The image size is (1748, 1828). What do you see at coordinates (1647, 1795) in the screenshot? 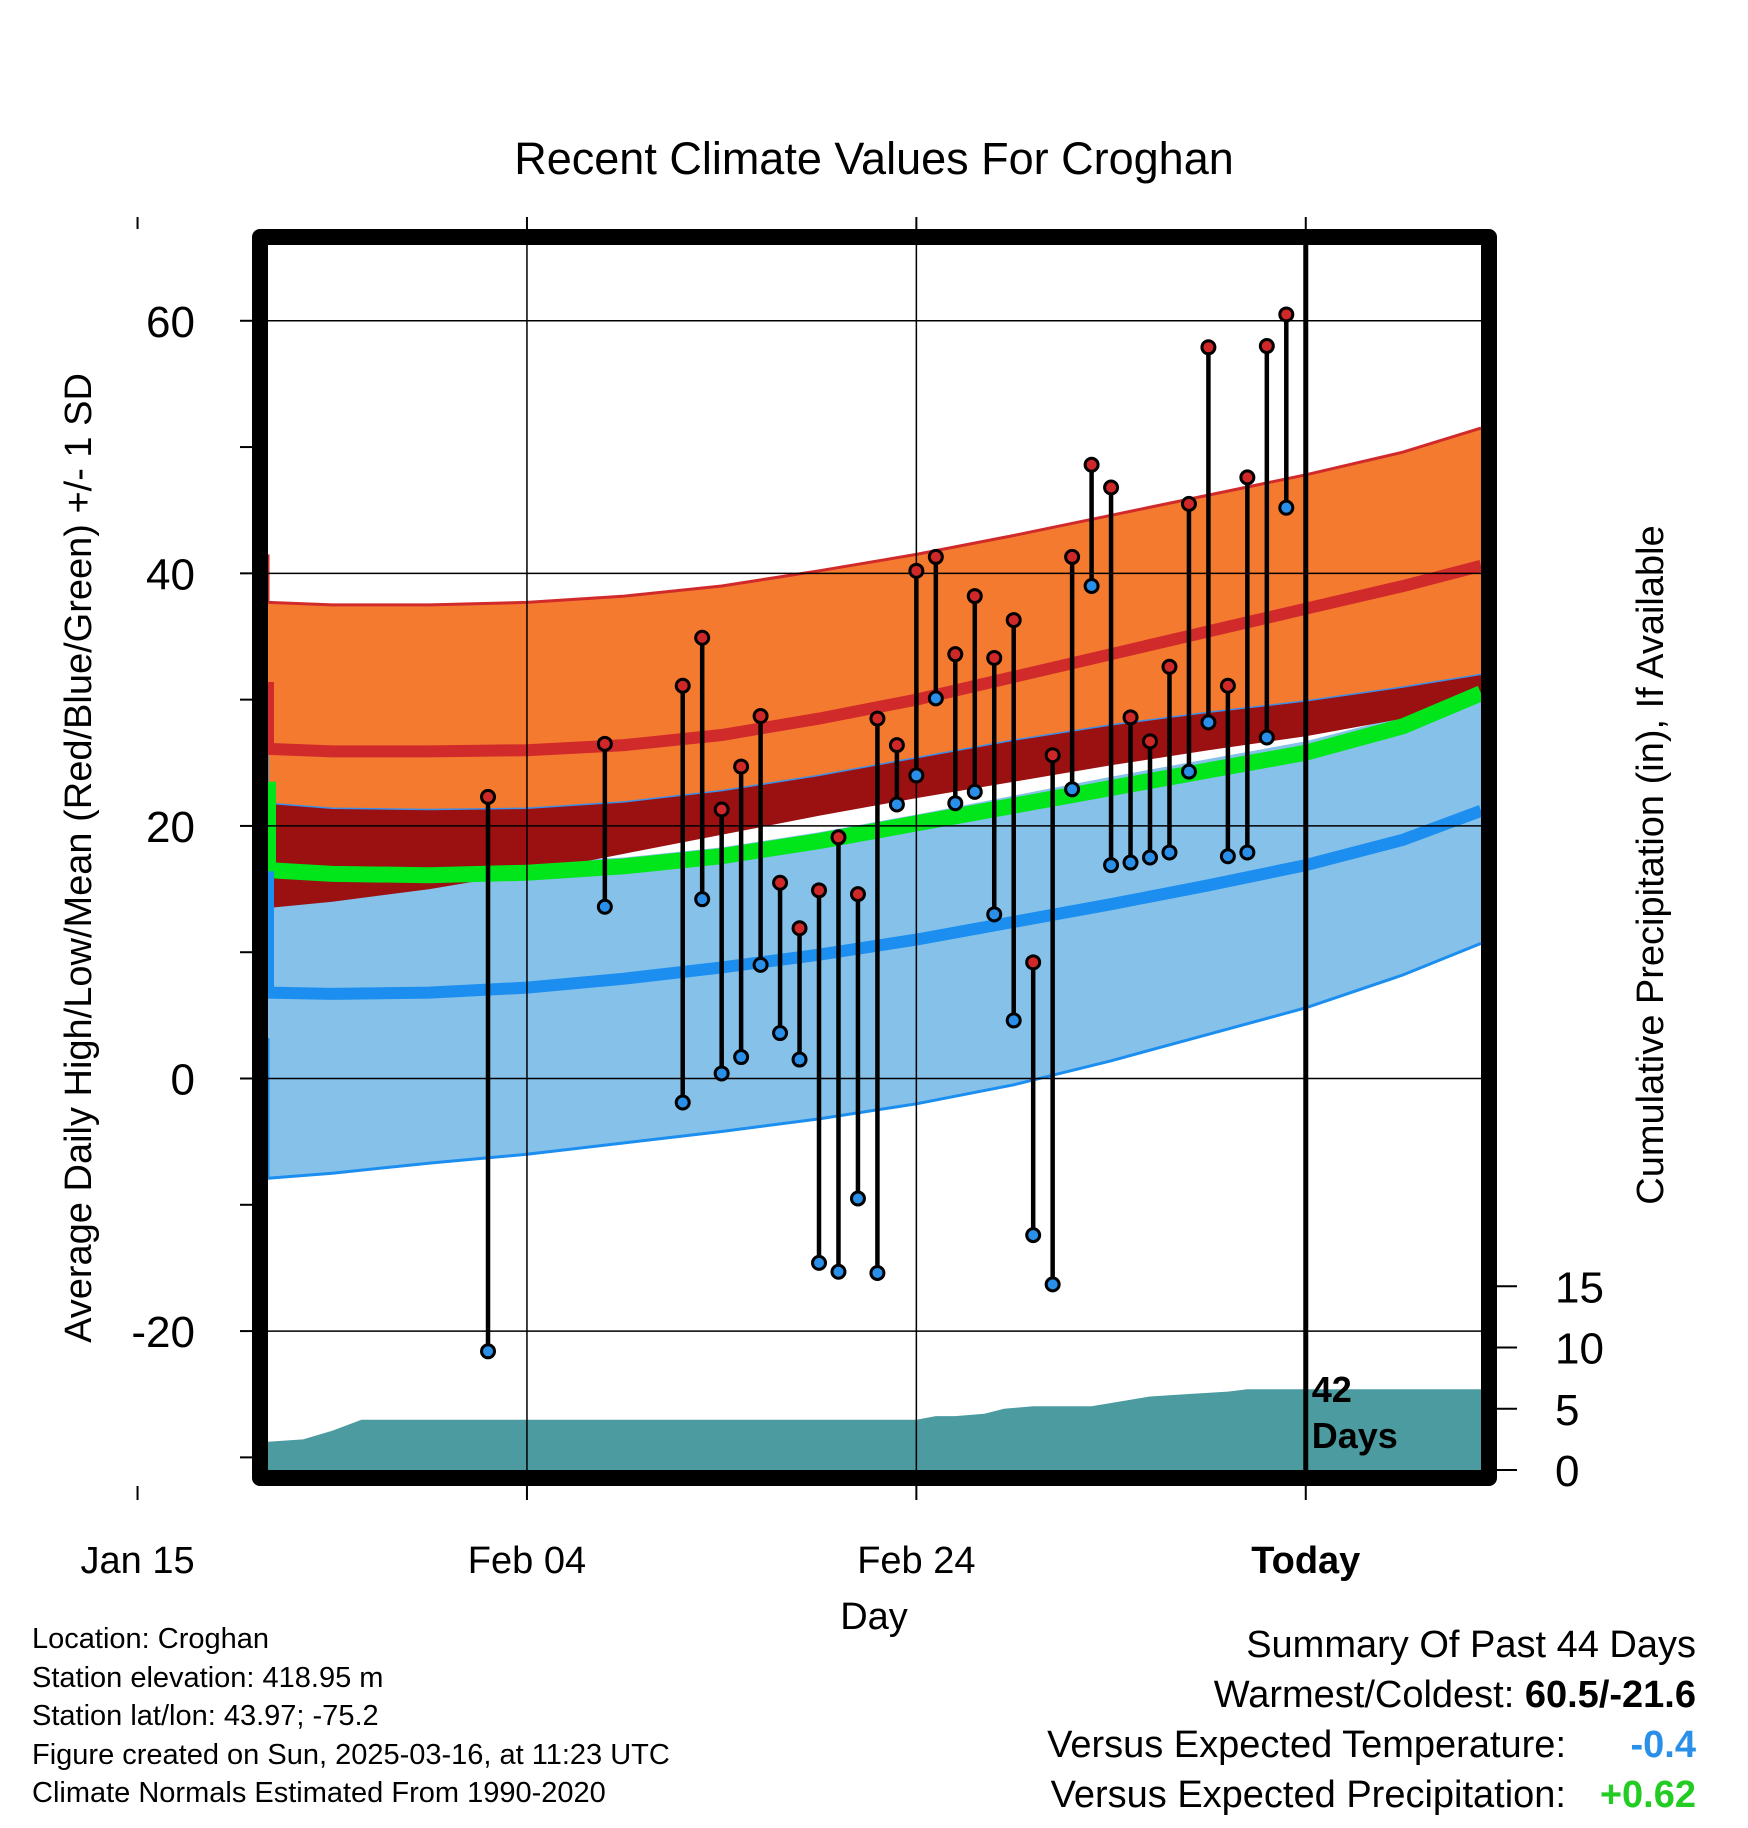
I see `precip-value: +0.62` at bounding box center [1647, 1795].